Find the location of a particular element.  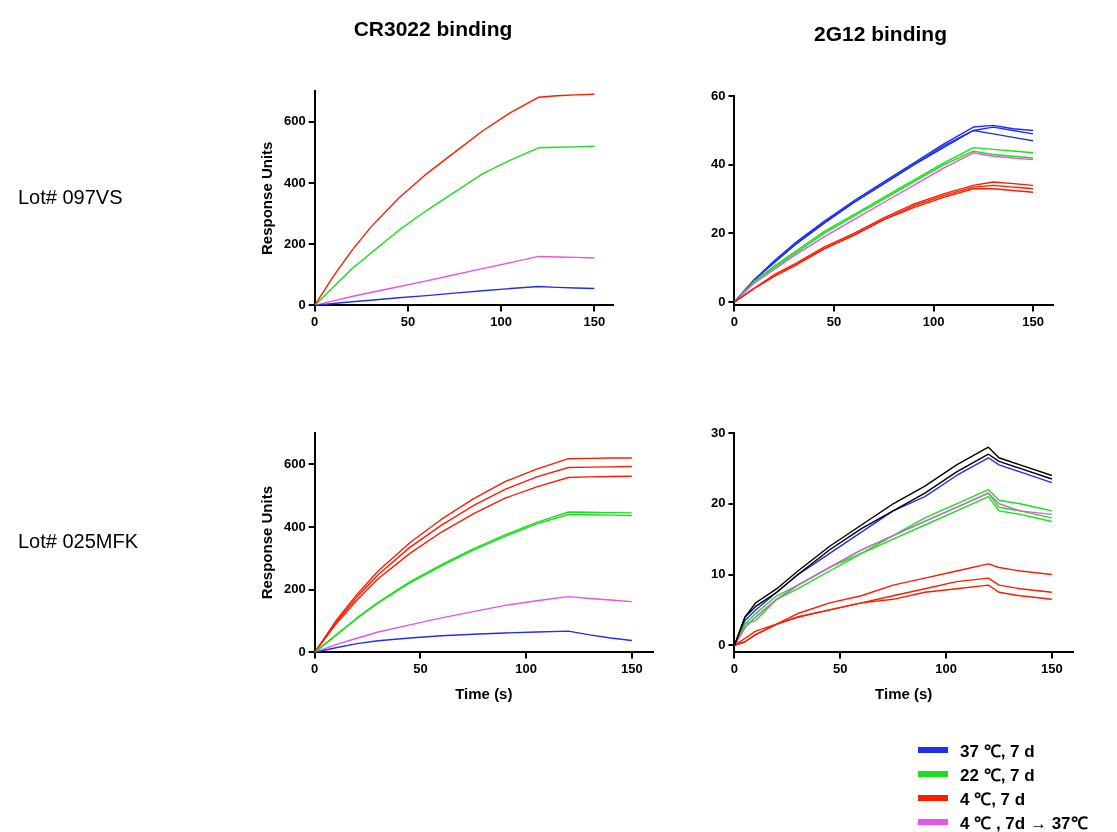

text: Lot# 097VS is located at coordinates (70, 196).